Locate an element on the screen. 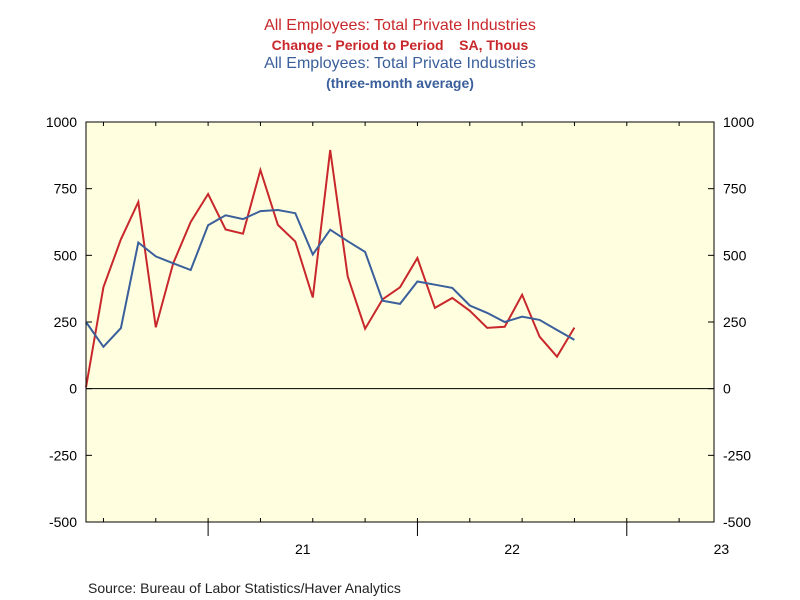  x-tick-label: 23 is located at coordinates (722, 549).